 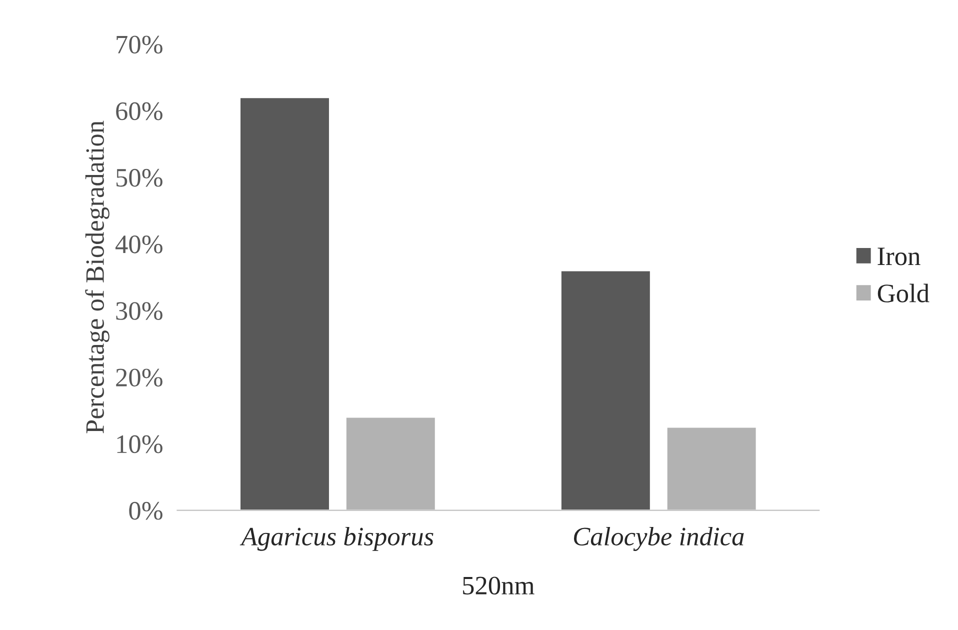 I want to click on y-tick-label: 10%, so click(x=139, y=444).